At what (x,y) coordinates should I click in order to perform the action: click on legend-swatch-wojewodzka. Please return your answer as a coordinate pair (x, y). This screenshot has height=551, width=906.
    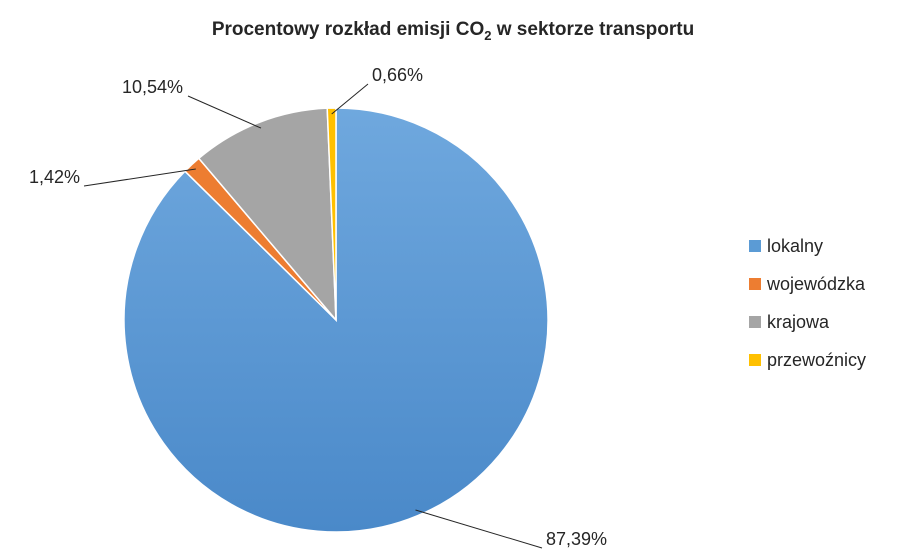
    Looking at the image, I should click on (755, 284).